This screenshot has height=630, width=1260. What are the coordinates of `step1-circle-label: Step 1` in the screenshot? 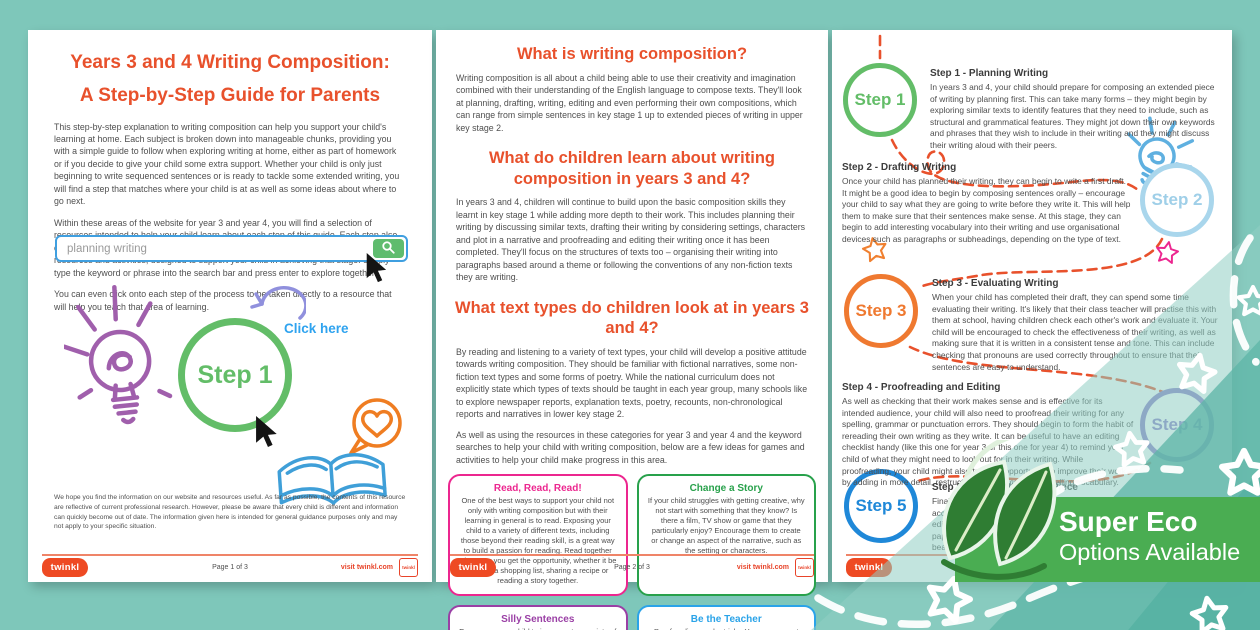 It's located at (235, 374).